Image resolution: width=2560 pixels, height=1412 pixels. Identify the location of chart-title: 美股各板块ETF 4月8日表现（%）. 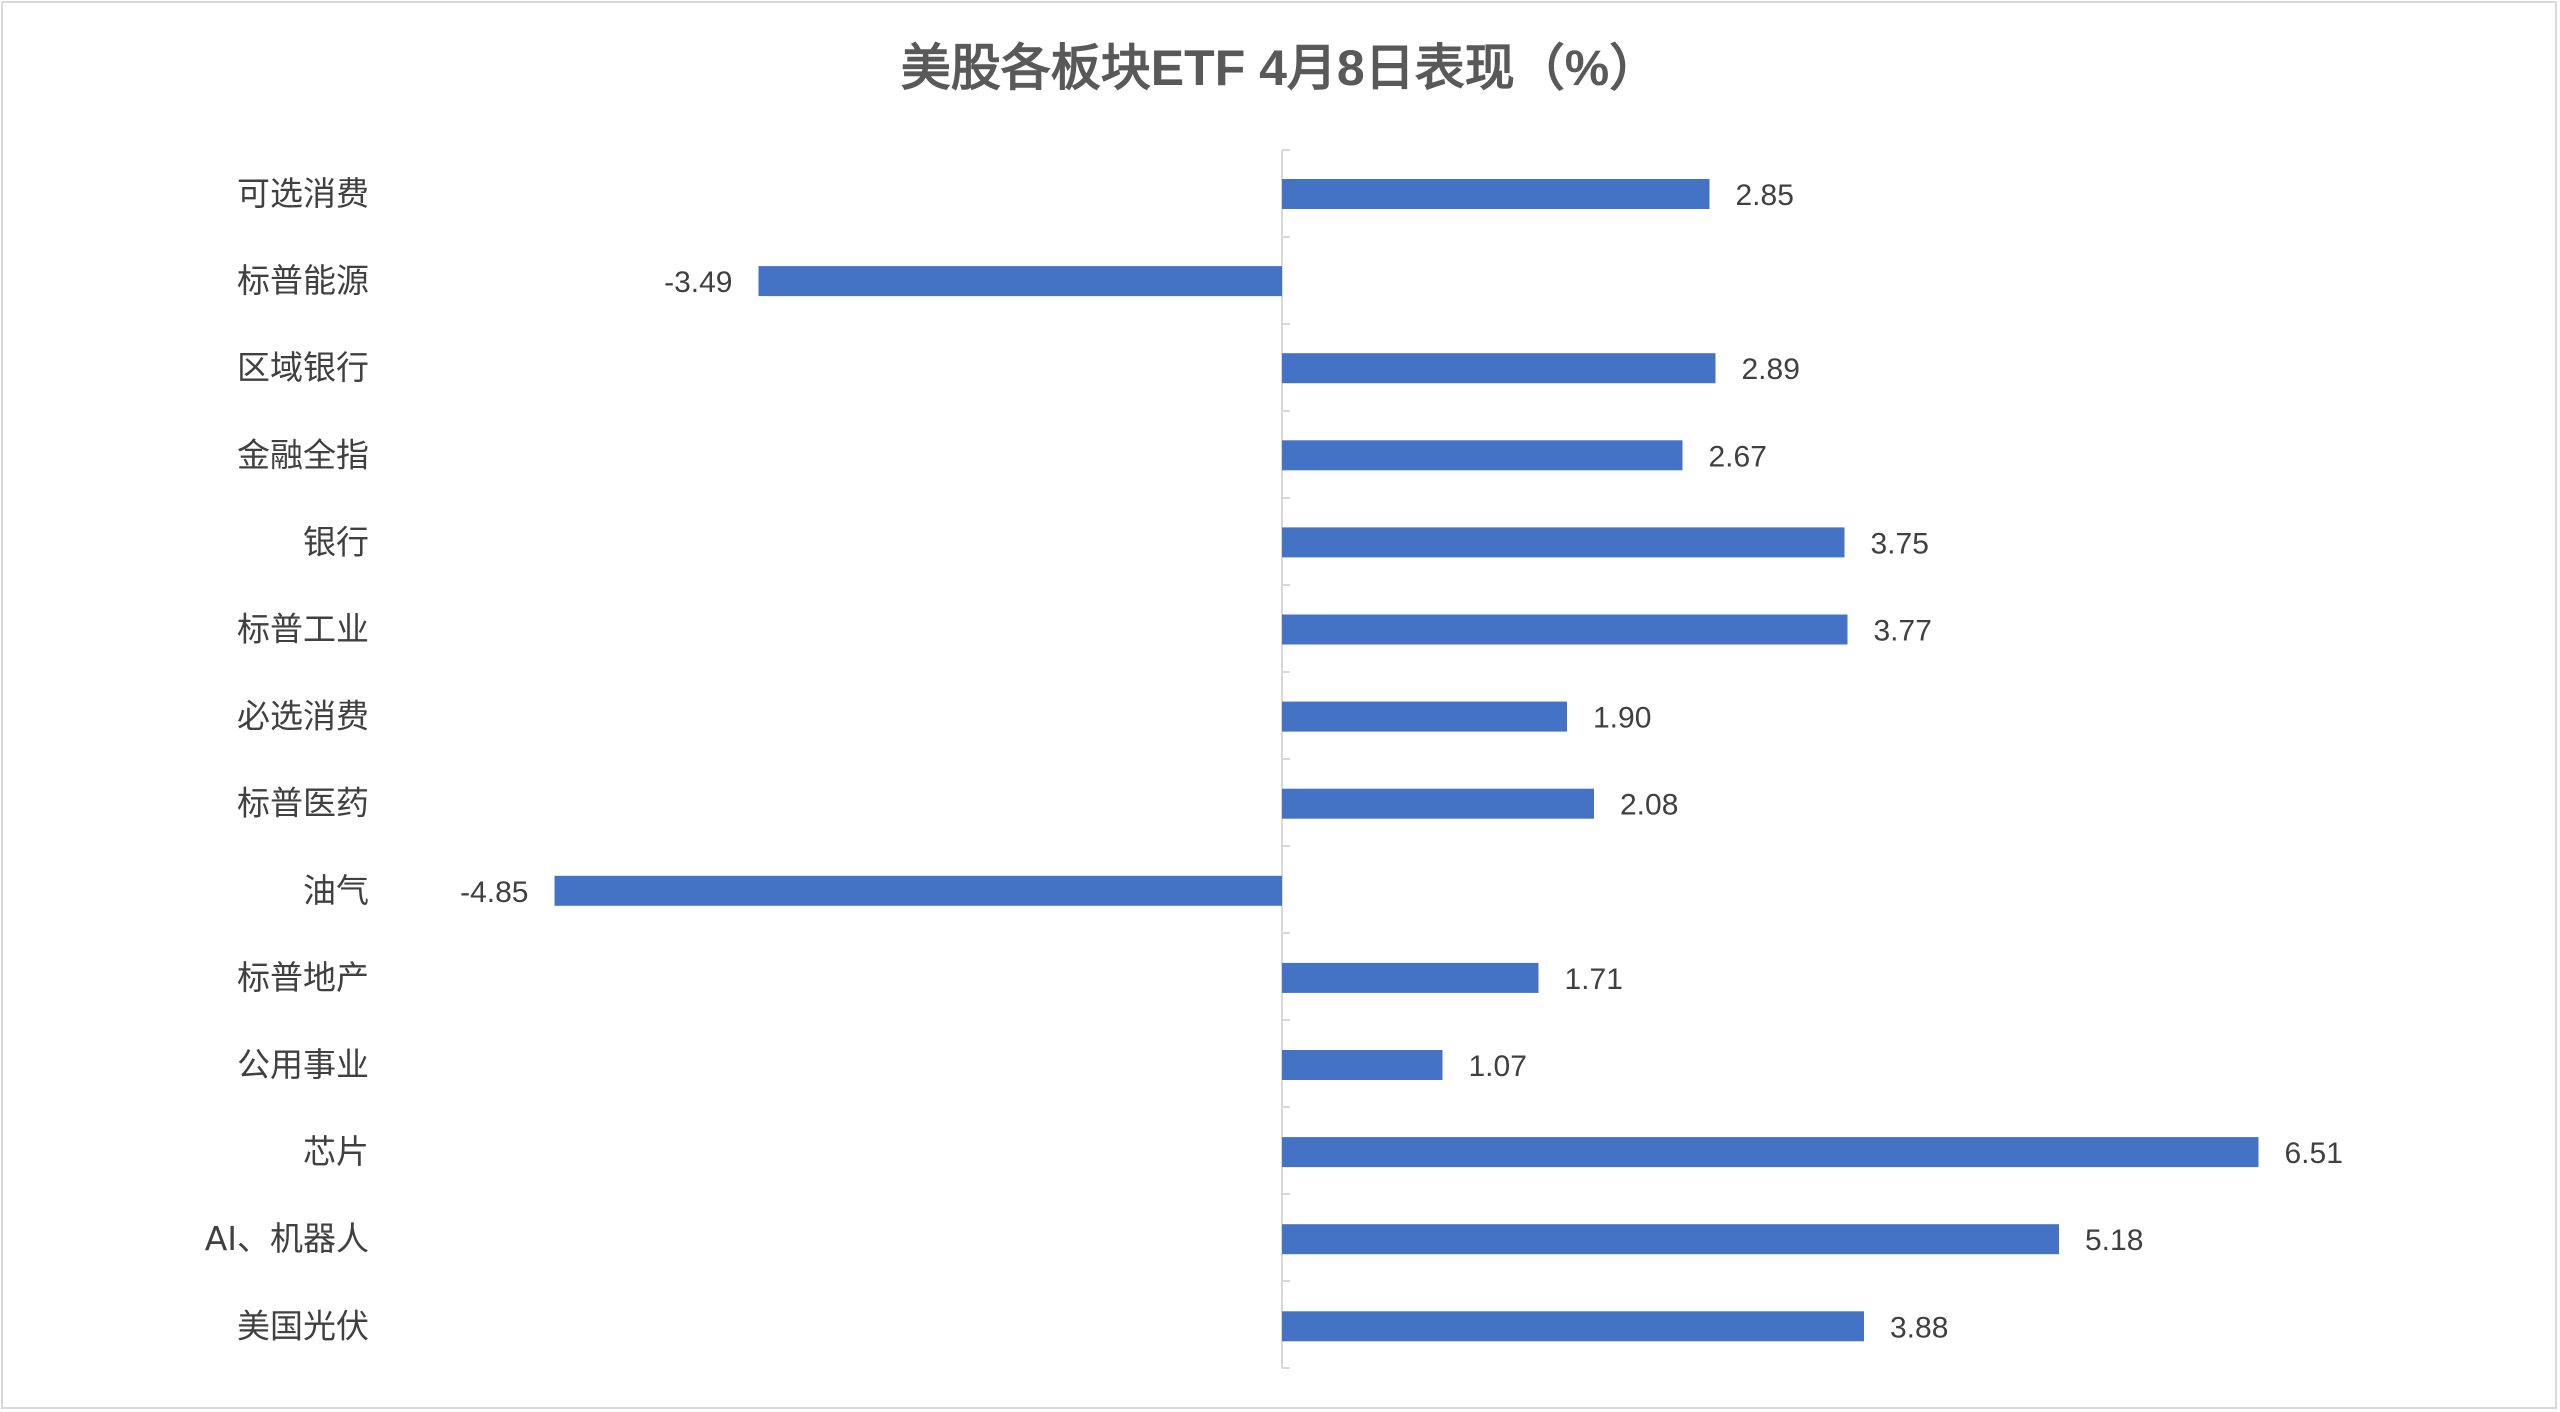
(1280, 68).